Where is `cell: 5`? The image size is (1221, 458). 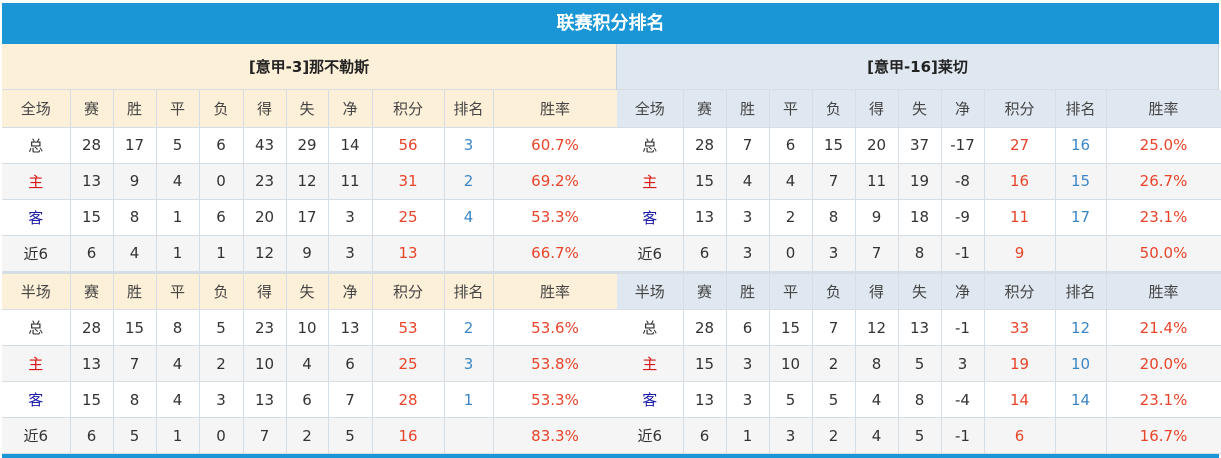 cell: 5 is located at coordinates (920, 435).